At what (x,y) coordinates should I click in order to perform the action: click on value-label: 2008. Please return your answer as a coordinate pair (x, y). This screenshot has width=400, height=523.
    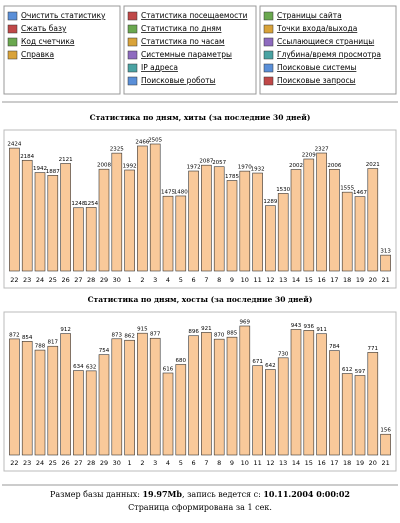
    Looking at the image, I should click on (104, 166).